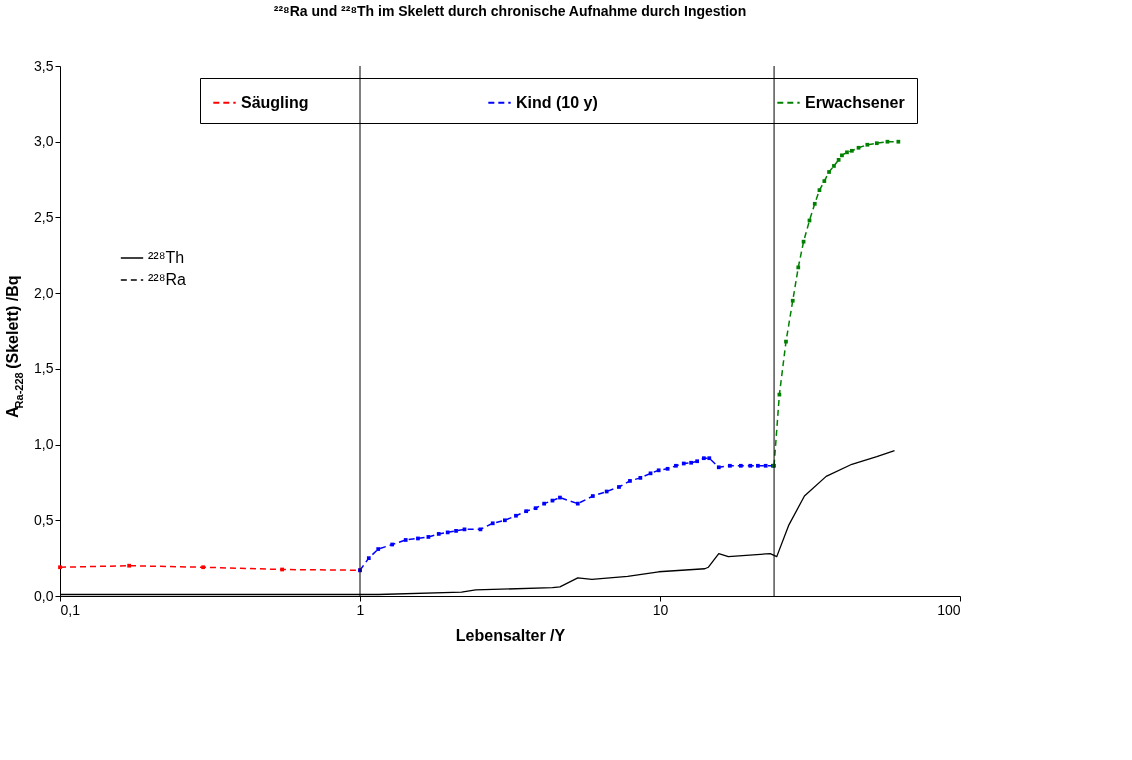  I want to click on y-tick-label: 0,5, so click(44, 519).